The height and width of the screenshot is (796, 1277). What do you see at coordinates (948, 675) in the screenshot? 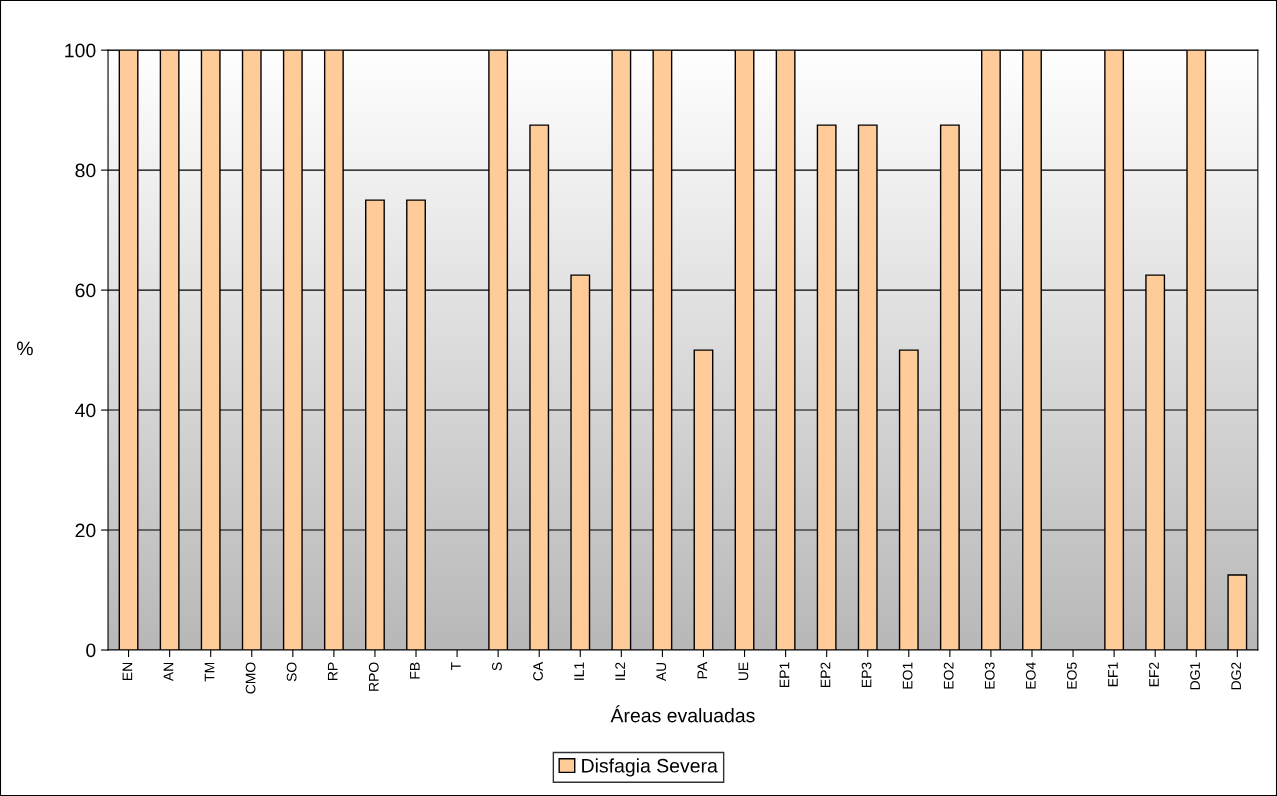
I see `x-tick-label: EO2` at bounding box center [948, 675].